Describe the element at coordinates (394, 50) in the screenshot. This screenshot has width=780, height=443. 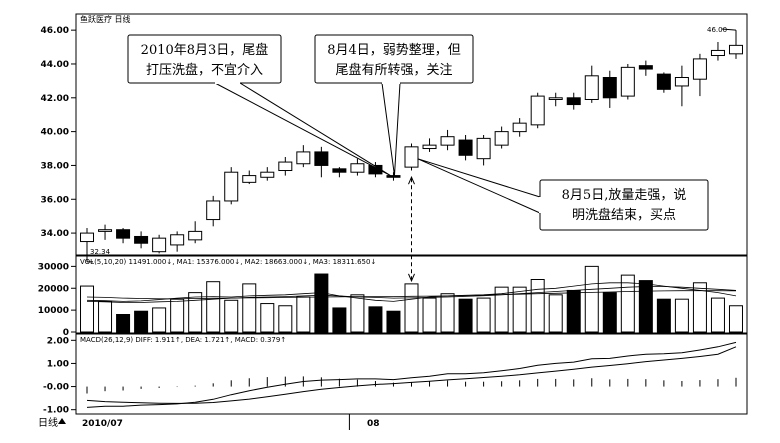
I see `callout-text: 8月4日，弱势整理，但` at that location.